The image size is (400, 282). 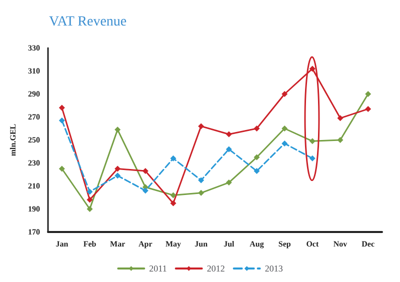 What do you see at coordinates (201, 244) in the screenshot?
I see `x-tick-label: Jun` at bounding box center [201, 244].